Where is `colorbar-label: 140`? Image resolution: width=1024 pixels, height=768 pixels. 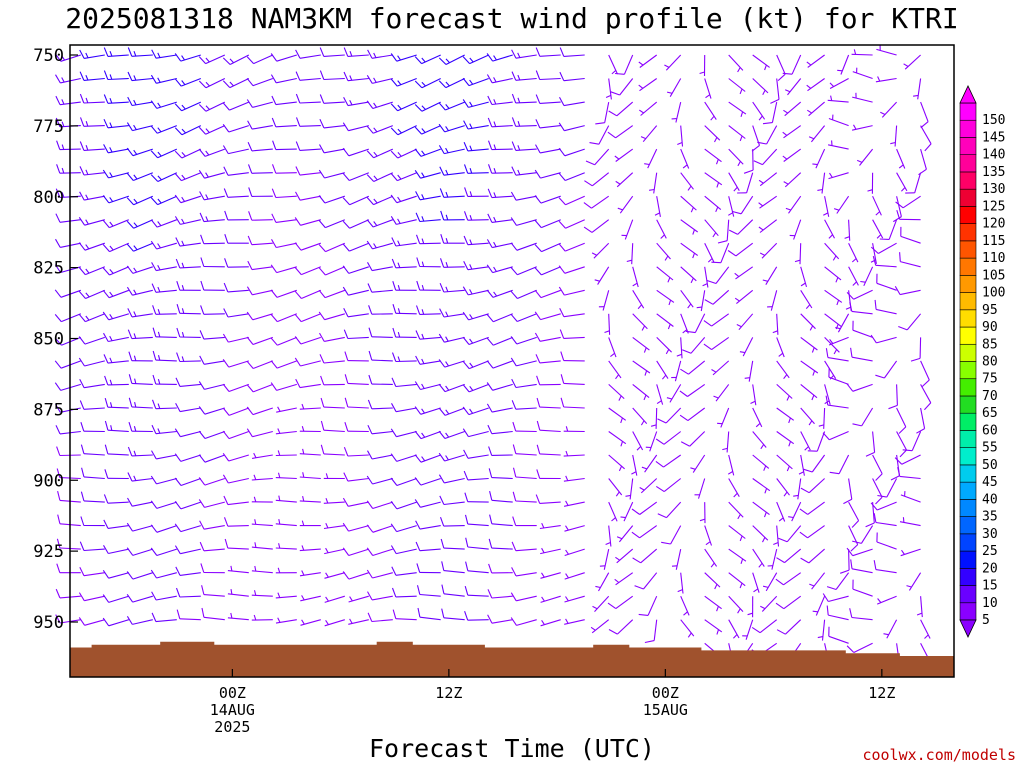 colorbar-label: 140 is located at coordinates (993, 155).